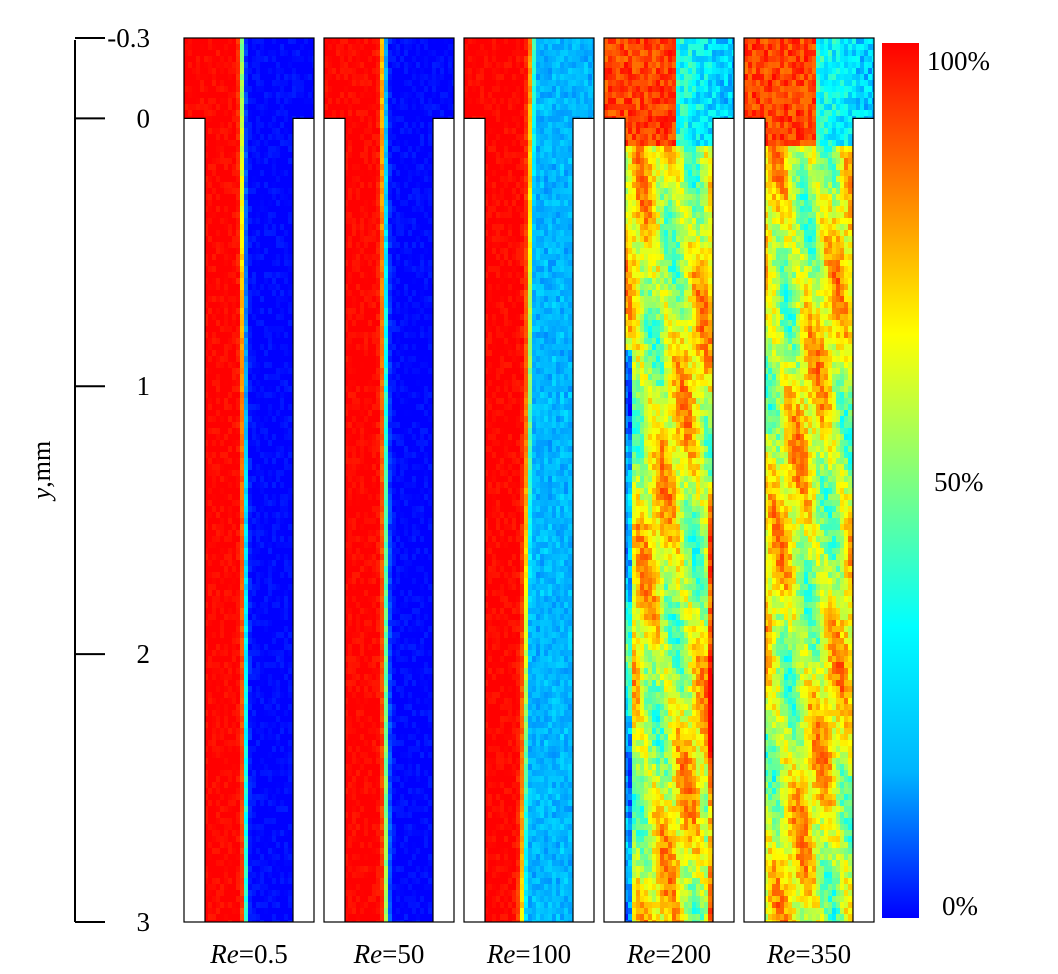  Describe the element at coordinates (959, 482) in the screenshot. I see `colorbar-mid-label: 50%` at that location.